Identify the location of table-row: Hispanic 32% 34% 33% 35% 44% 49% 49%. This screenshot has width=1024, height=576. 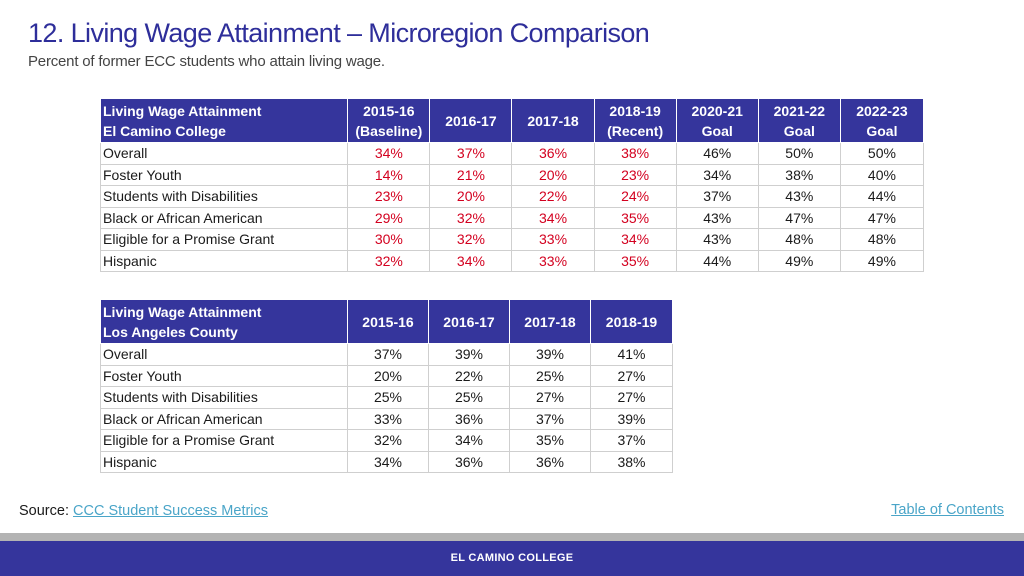
(512, 260).